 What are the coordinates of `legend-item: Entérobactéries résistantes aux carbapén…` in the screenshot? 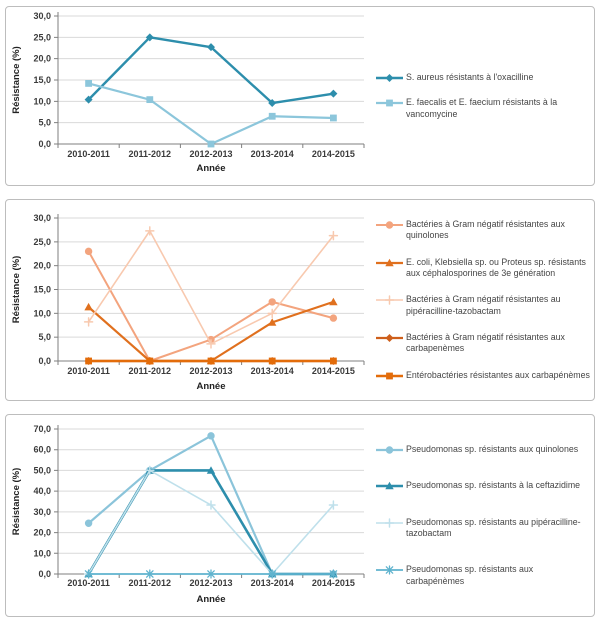 It's located at (483, 375).